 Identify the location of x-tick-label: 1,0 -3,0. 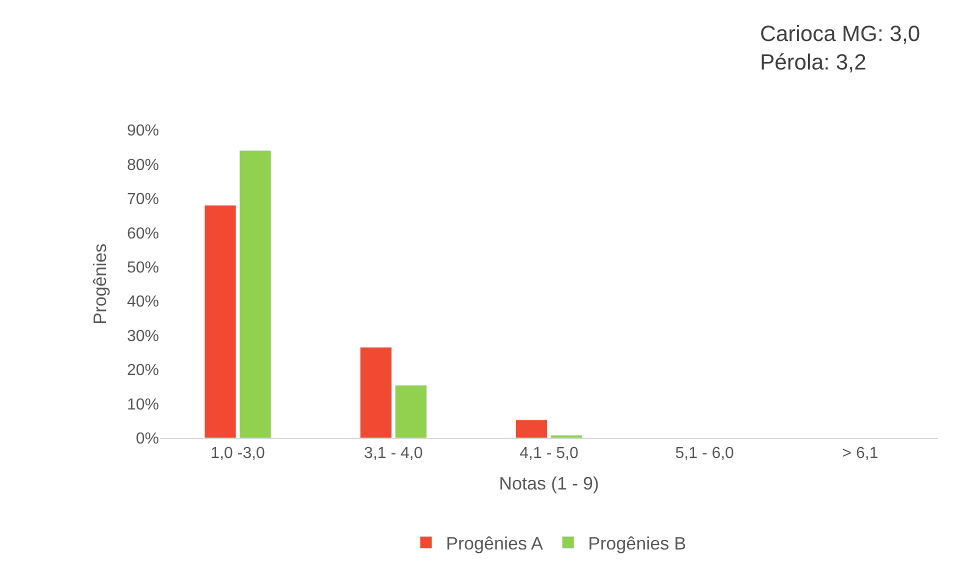
(238, 453).